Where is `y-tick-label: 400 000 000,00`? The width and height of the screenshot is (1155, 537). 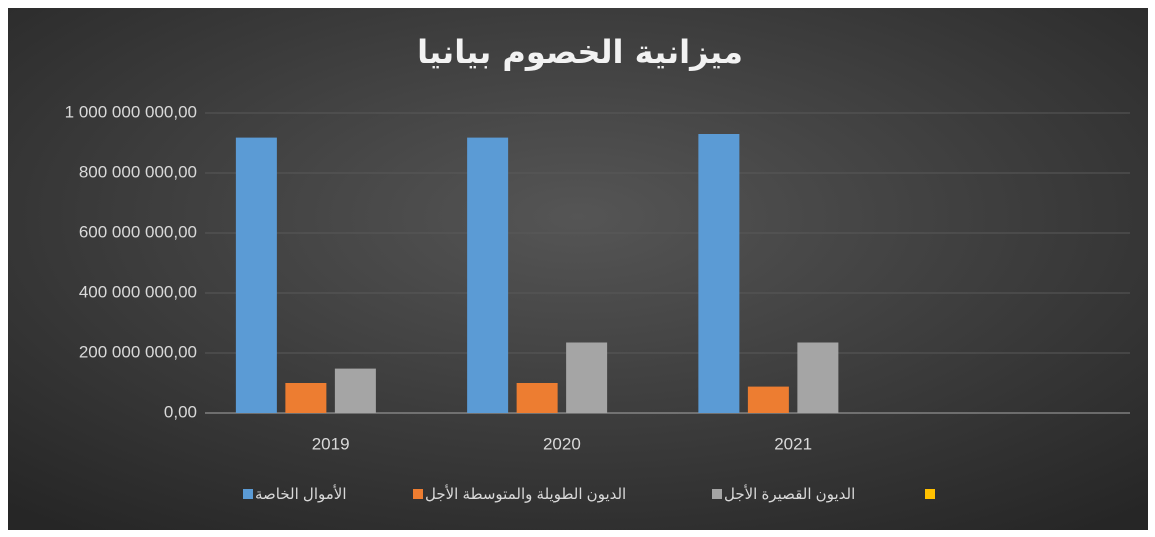 y-tick-label: 400 000 000,00 is located at coordinates (138, 291).